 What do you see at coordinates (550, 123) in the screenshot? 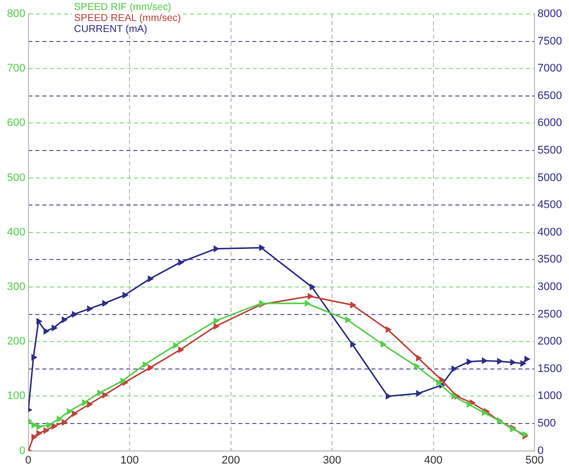
I see `y2-tick-label: 6000` at bounding box center [550, 123].